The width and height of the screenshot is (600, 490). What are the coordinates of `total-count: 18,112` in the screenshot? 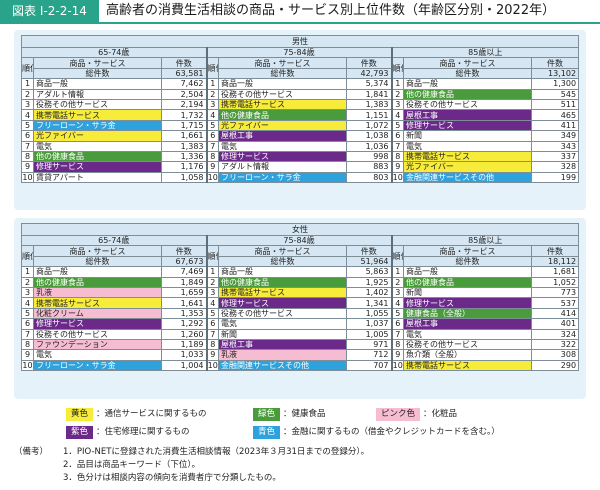 It's located at (555, 261).